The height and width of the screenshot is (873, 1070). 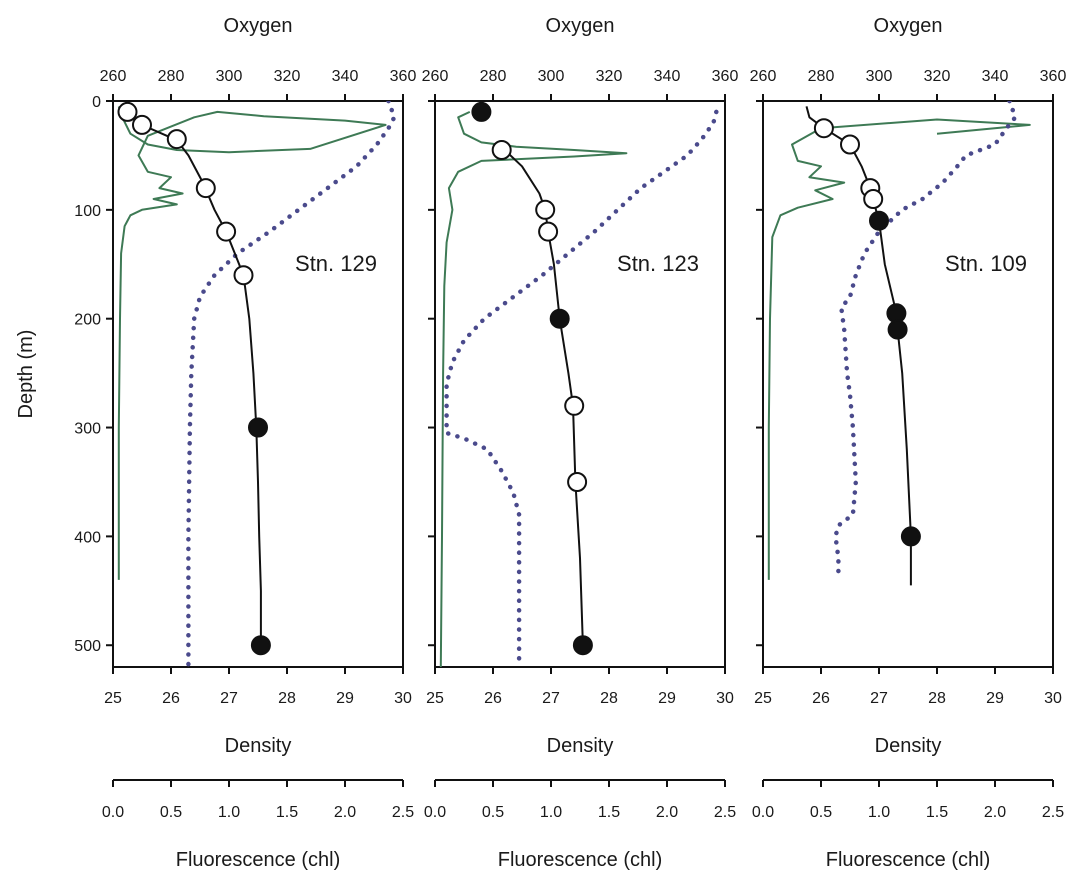 What do you see at coordinates (87, 320) in the screenshot?
I see `depth-tick-label: 200` at bounding box center [87, 320].